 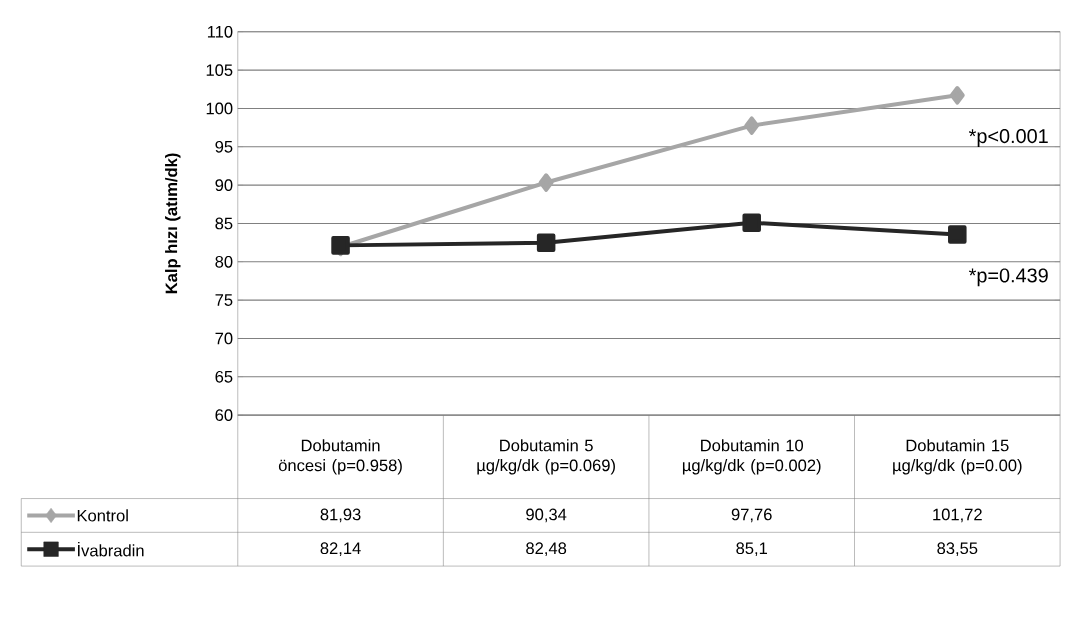 What do you see at coordinates (340, 549) in the screenshot?
I see `data-label: 82,14` at bounding box center [340, 549].